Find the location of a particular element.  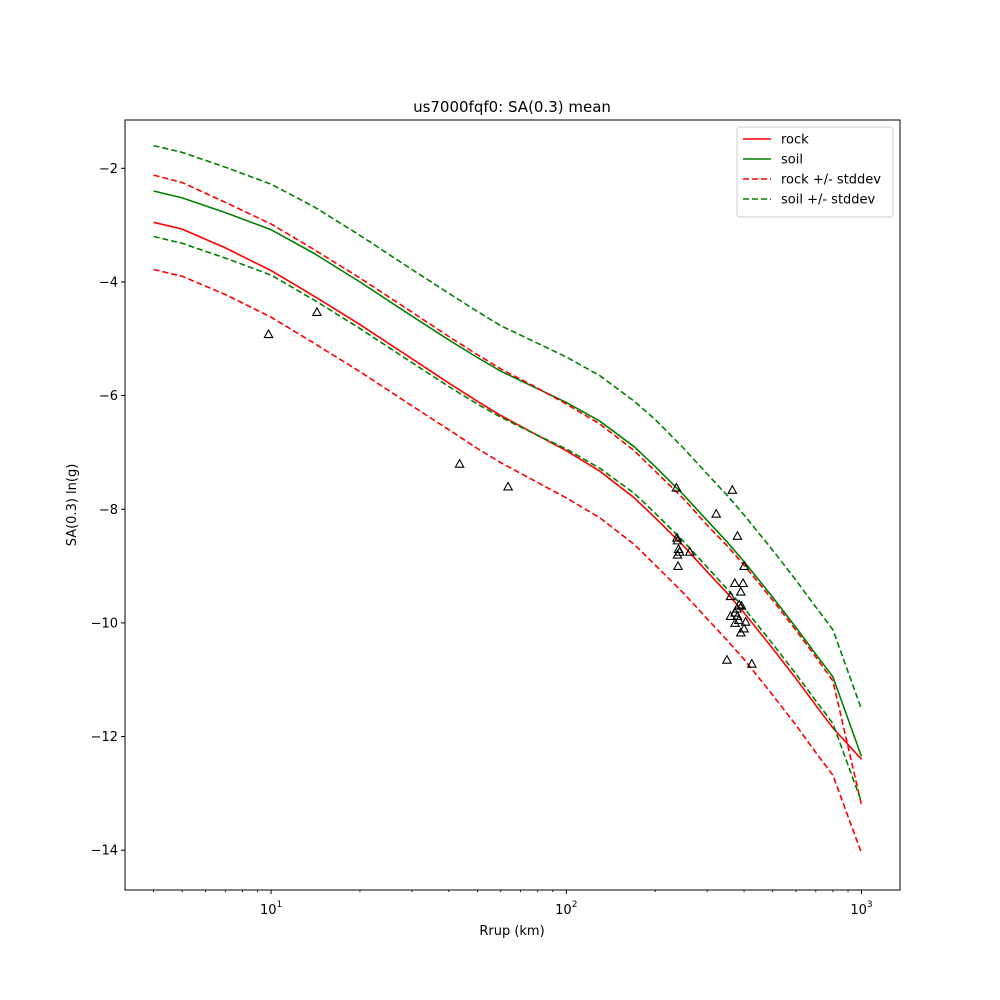

legend-label-0: rock is located at coordinates (795, 140).